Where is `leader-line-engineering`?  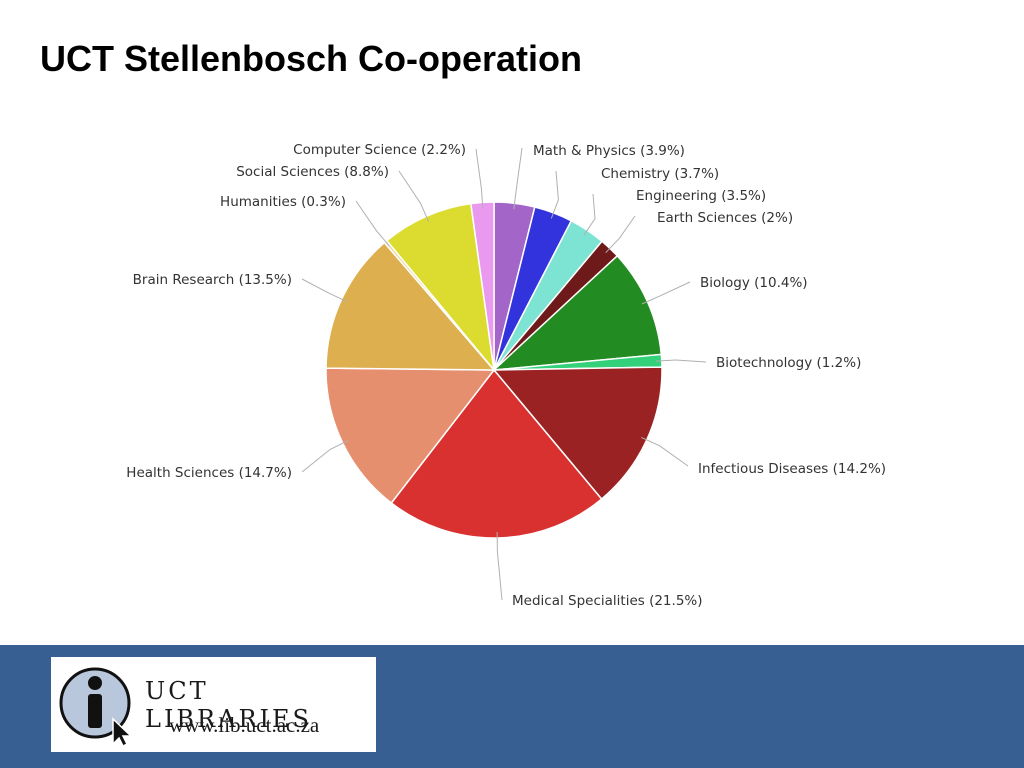 leader-line-engineering is located at coordinates (589, 214).